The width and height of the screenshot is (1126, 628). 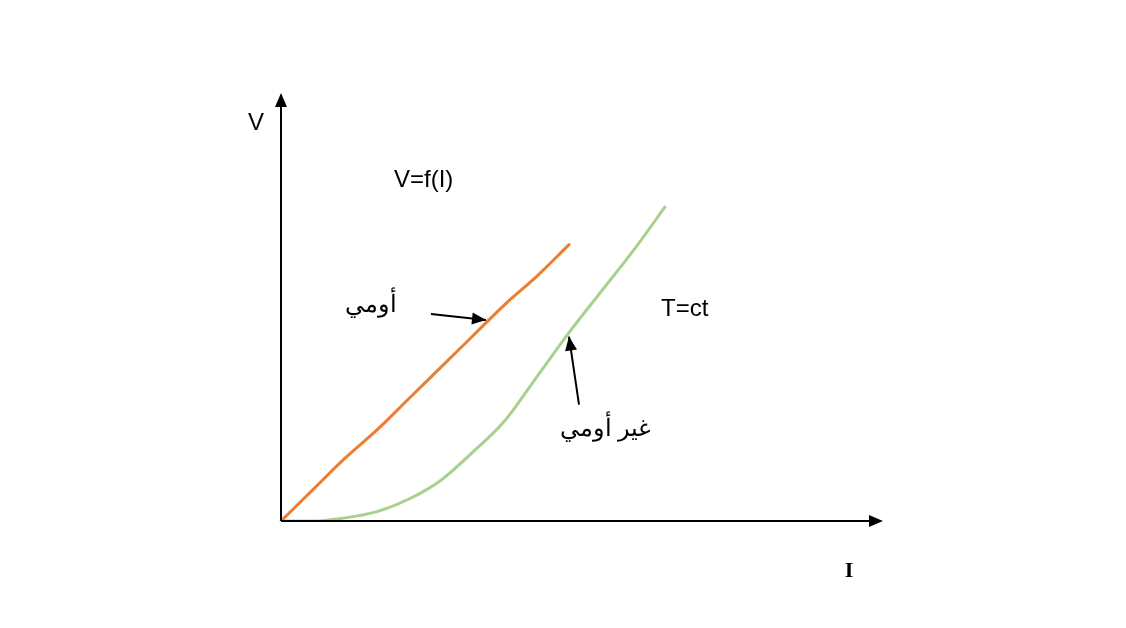 I want to click on annotation: T=ct, so click(x=685, y=307).